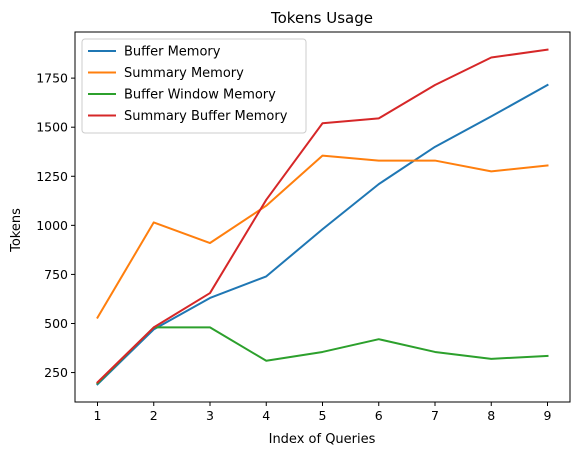  What do you see at coordinates (56, 372) in the screenshot?
I see `y-tick-label: 250` at bounding box center [56, 372].